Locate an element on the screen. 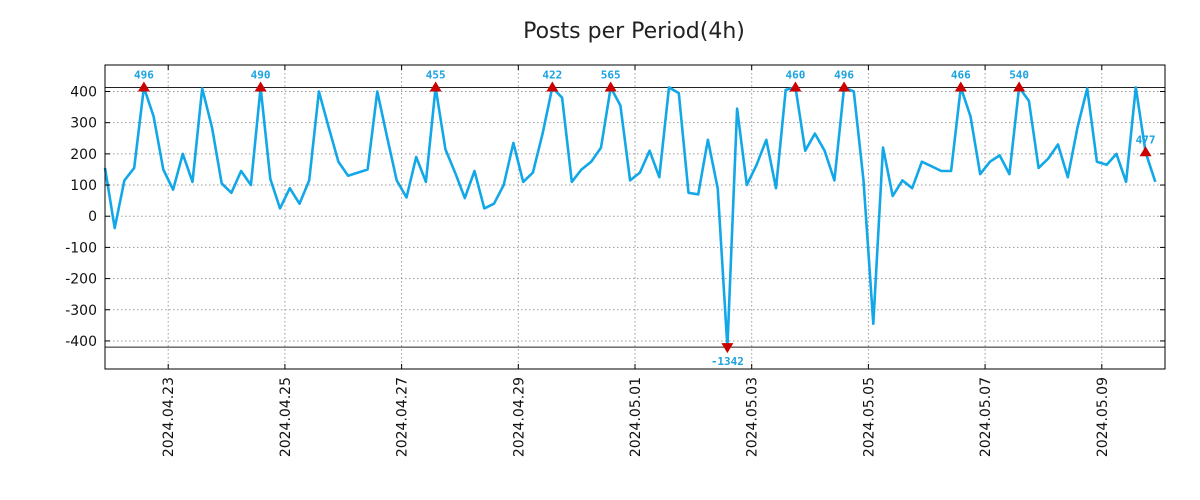 The image size is (1200, 500). peak-label: 540 is located at coordinates (1019, 74).